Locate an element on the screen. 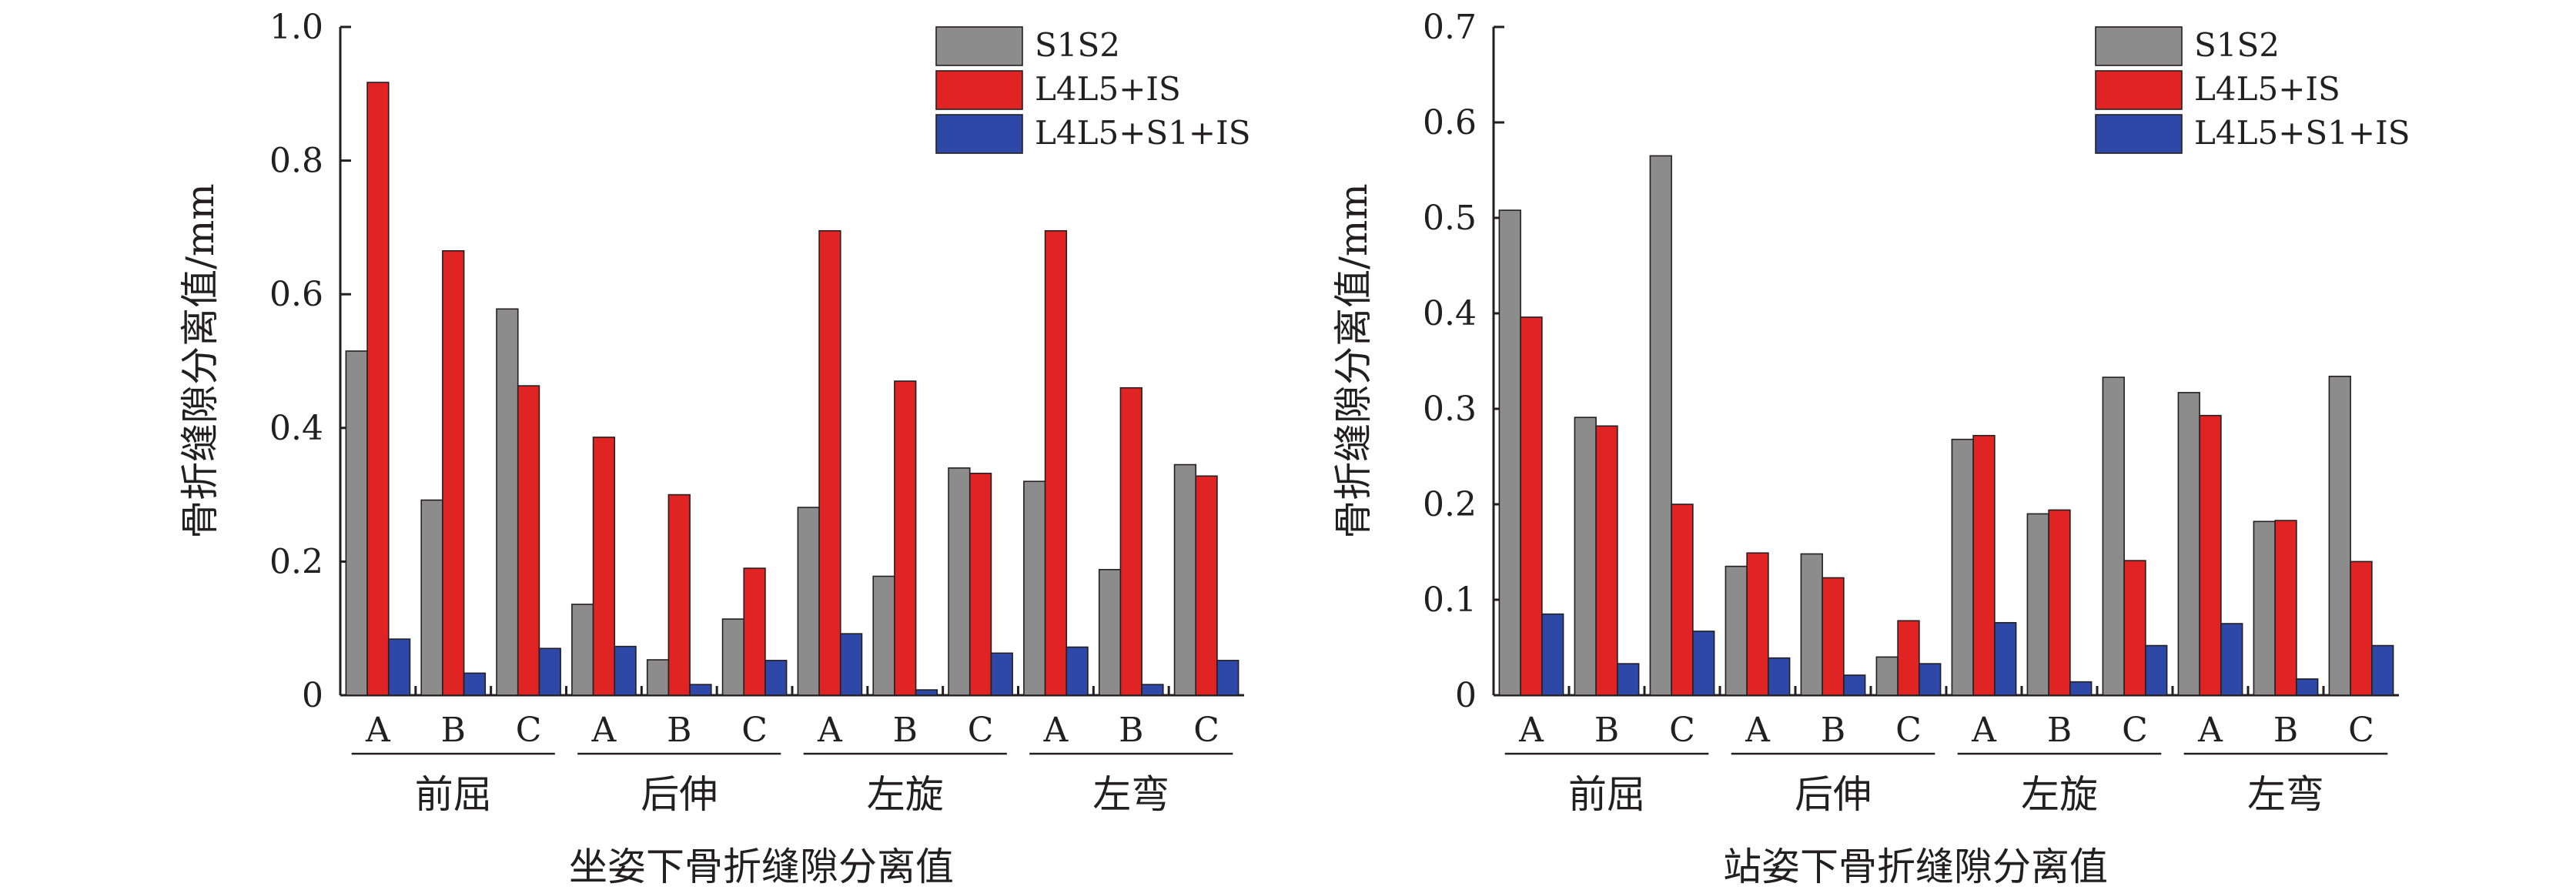 Image resolution: width=2576 pixels, height=890 pixels. group-label: 左旋 is located at coordinates (905, 795).